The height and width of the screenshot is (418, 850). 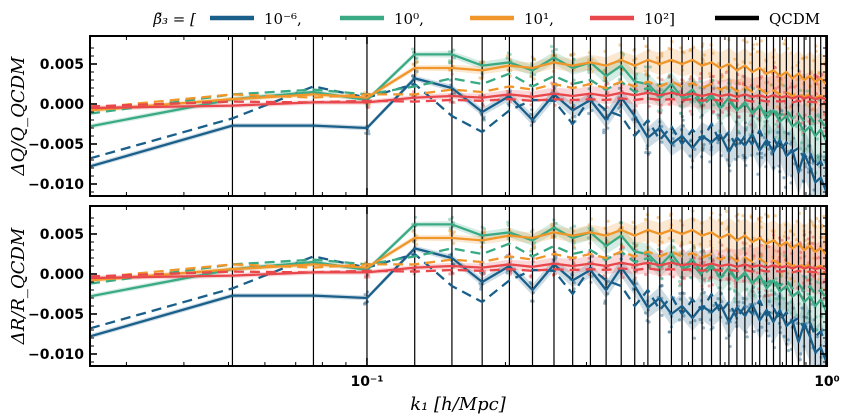 I want to click on error-band, so click(x=458, y=269).